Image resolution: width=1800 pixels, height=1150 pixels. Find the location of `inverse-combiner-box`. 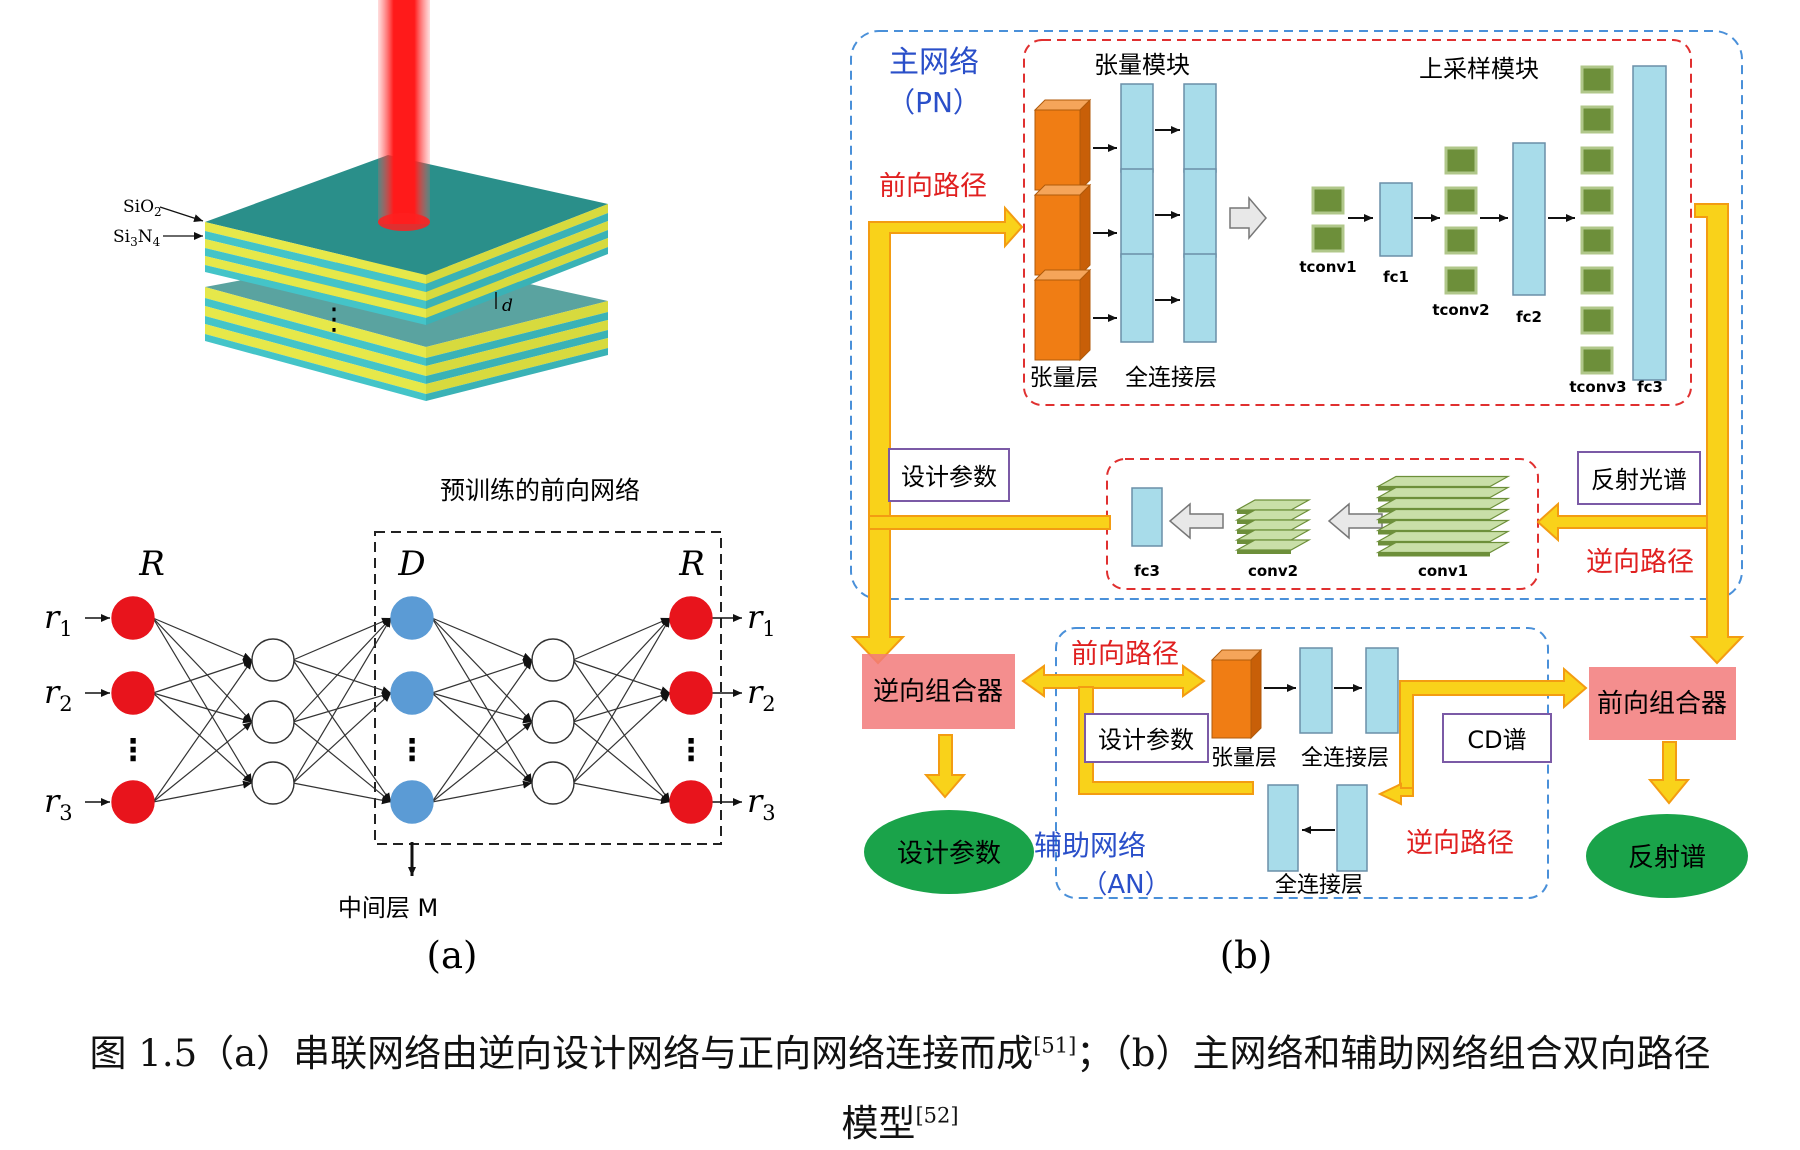

inverse-combiner-box is located at coordinates (938, 691).